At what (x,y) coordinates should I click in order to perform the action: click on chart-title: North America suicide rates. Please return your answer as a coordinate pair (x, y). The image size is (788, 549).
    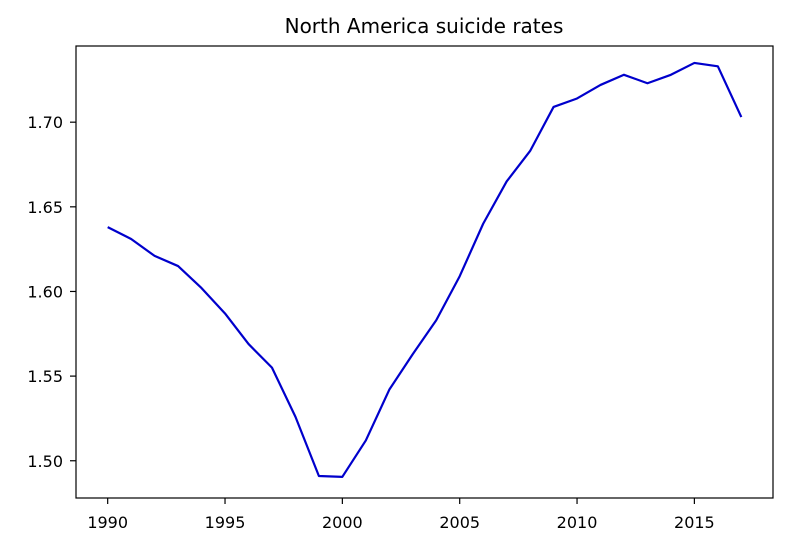
    Looking at the image, I should click on (424, 26).